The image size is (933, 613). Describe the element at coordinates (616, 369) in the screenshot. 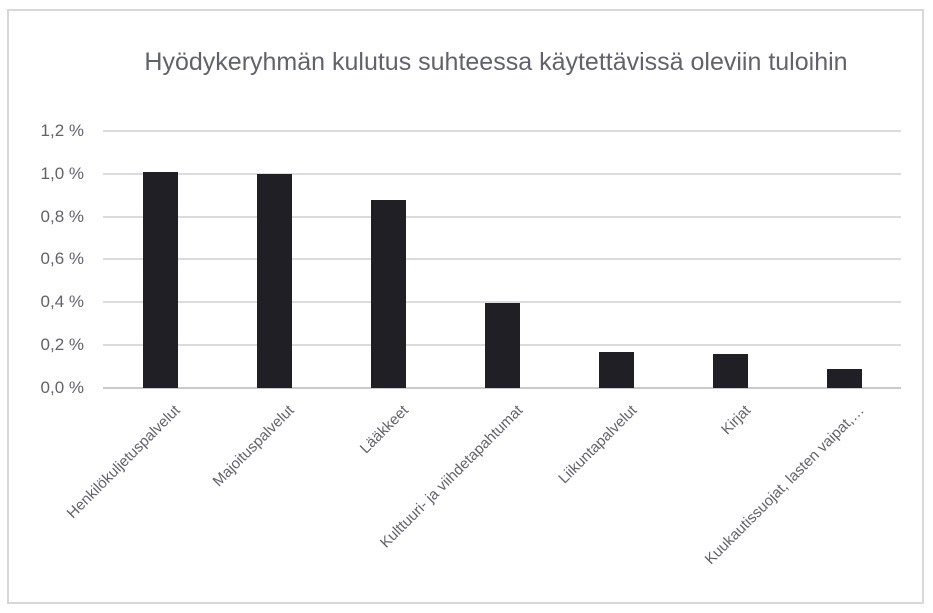

I see `bar-liikuntapalvelut` at that location.